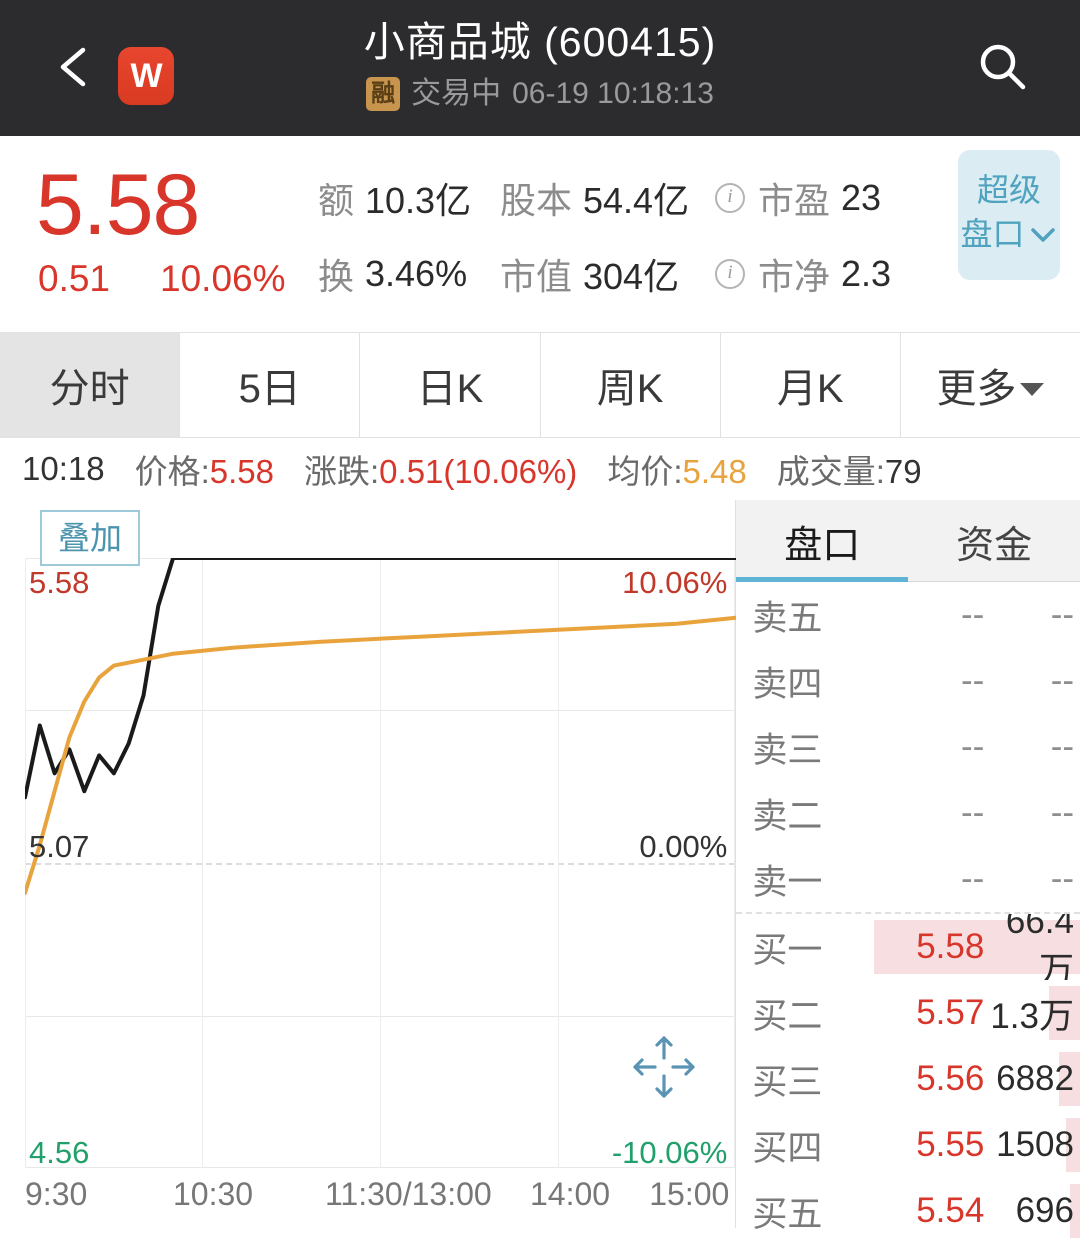 The image size is (1080, 1244). Describe the element at coordinates (669, 1152) in the screenshot. I see `y-tick-pct-low: -10.06%` at that location.